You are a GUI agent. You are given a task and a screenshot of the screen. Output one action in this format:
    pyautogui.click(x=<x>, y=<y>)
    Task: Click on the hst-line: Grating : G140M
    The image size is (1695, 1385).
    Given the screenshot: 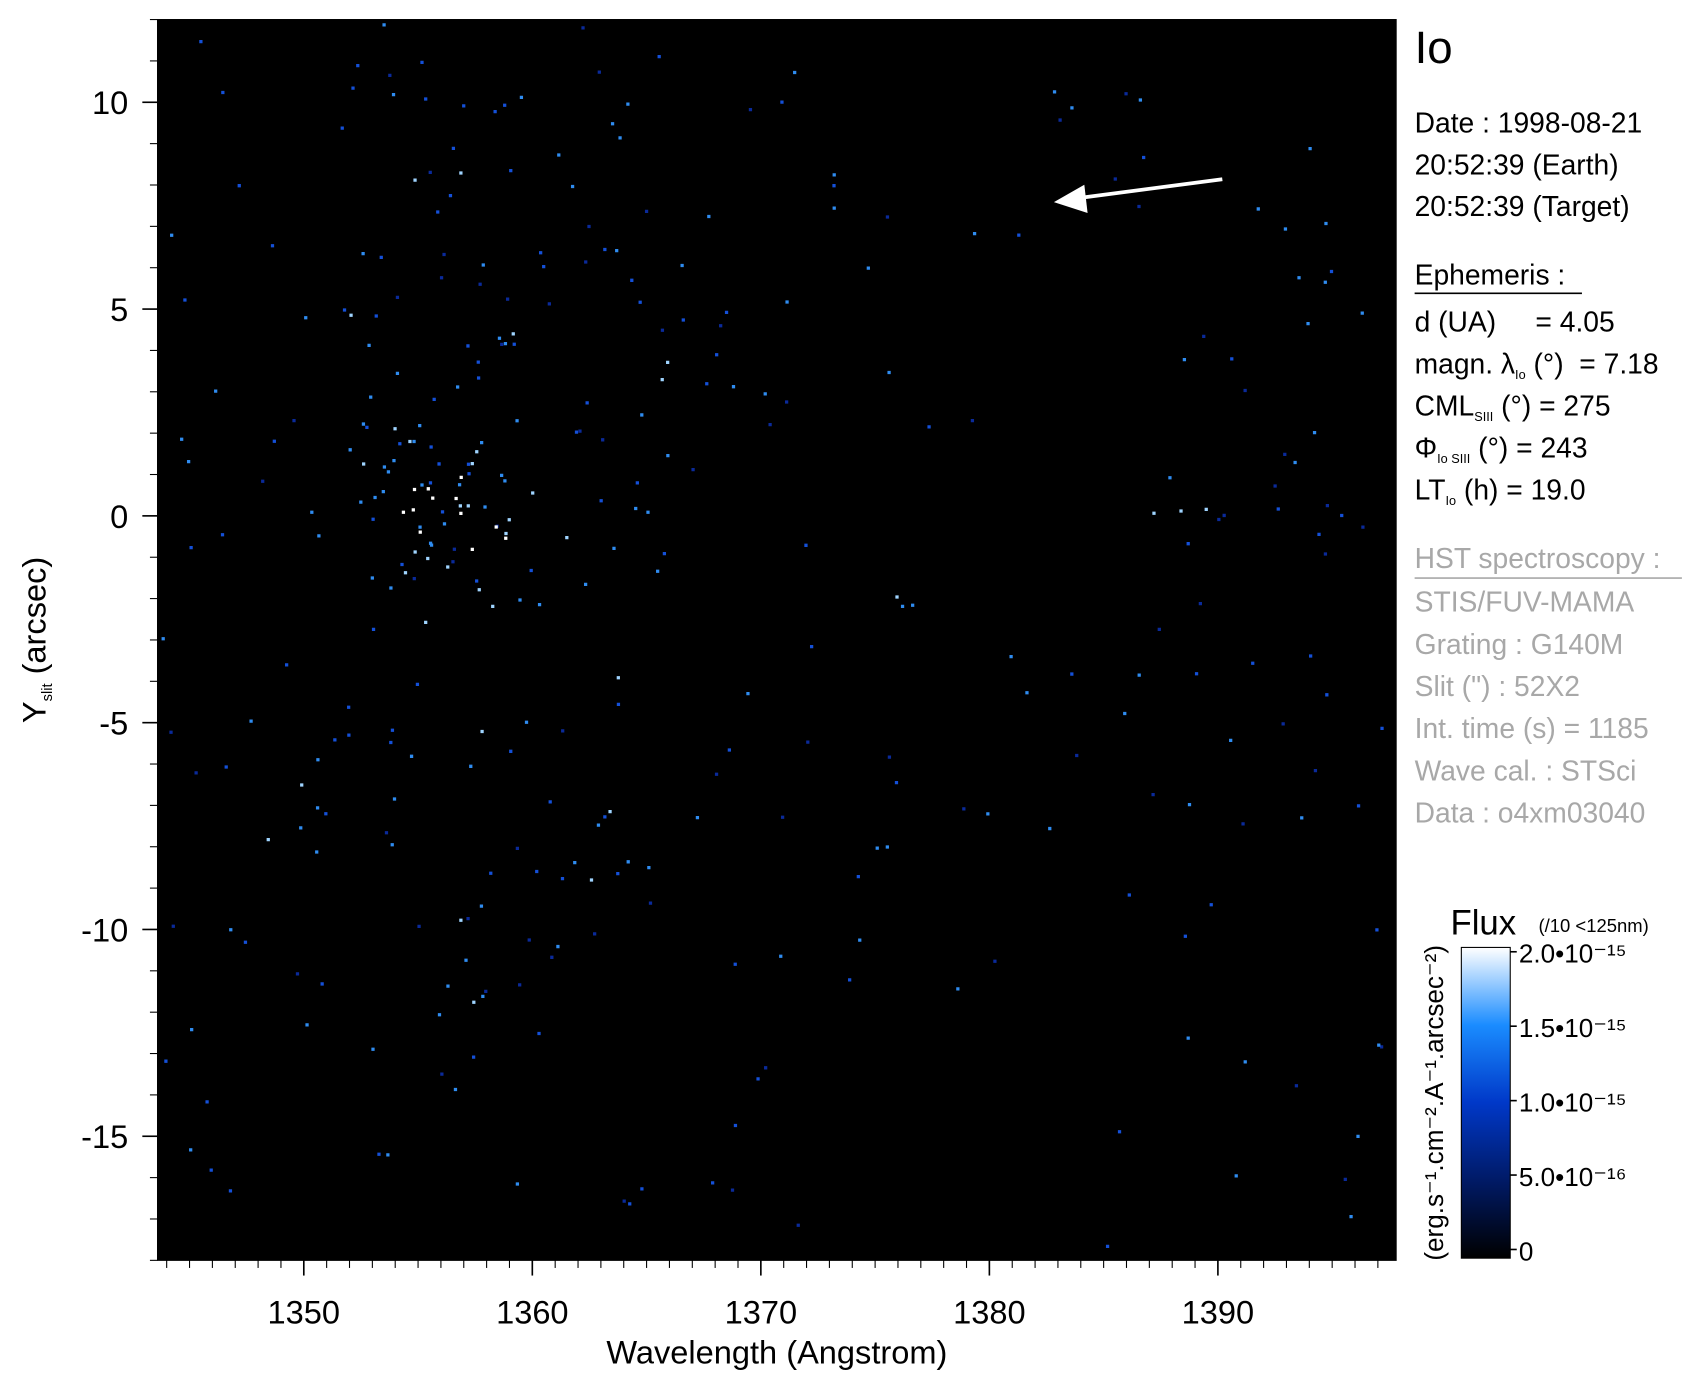 What is the action you would take?
    pyautogui.click(x=1519, y=644)
    